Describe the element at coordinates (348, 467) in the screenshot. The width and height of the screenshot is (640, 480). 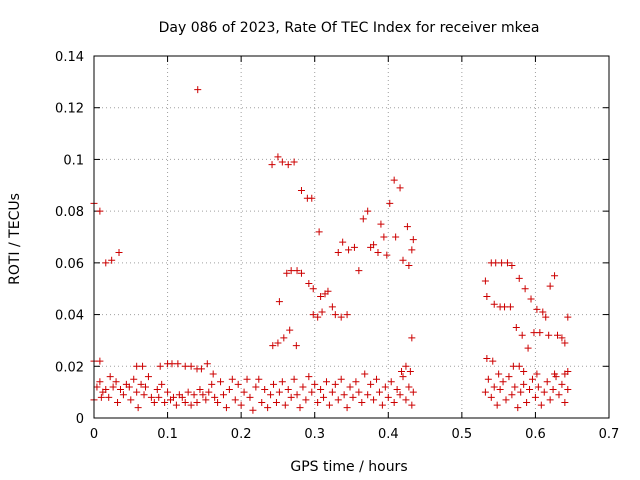
I see `x-axis-label: GPS time / hours` at that location.